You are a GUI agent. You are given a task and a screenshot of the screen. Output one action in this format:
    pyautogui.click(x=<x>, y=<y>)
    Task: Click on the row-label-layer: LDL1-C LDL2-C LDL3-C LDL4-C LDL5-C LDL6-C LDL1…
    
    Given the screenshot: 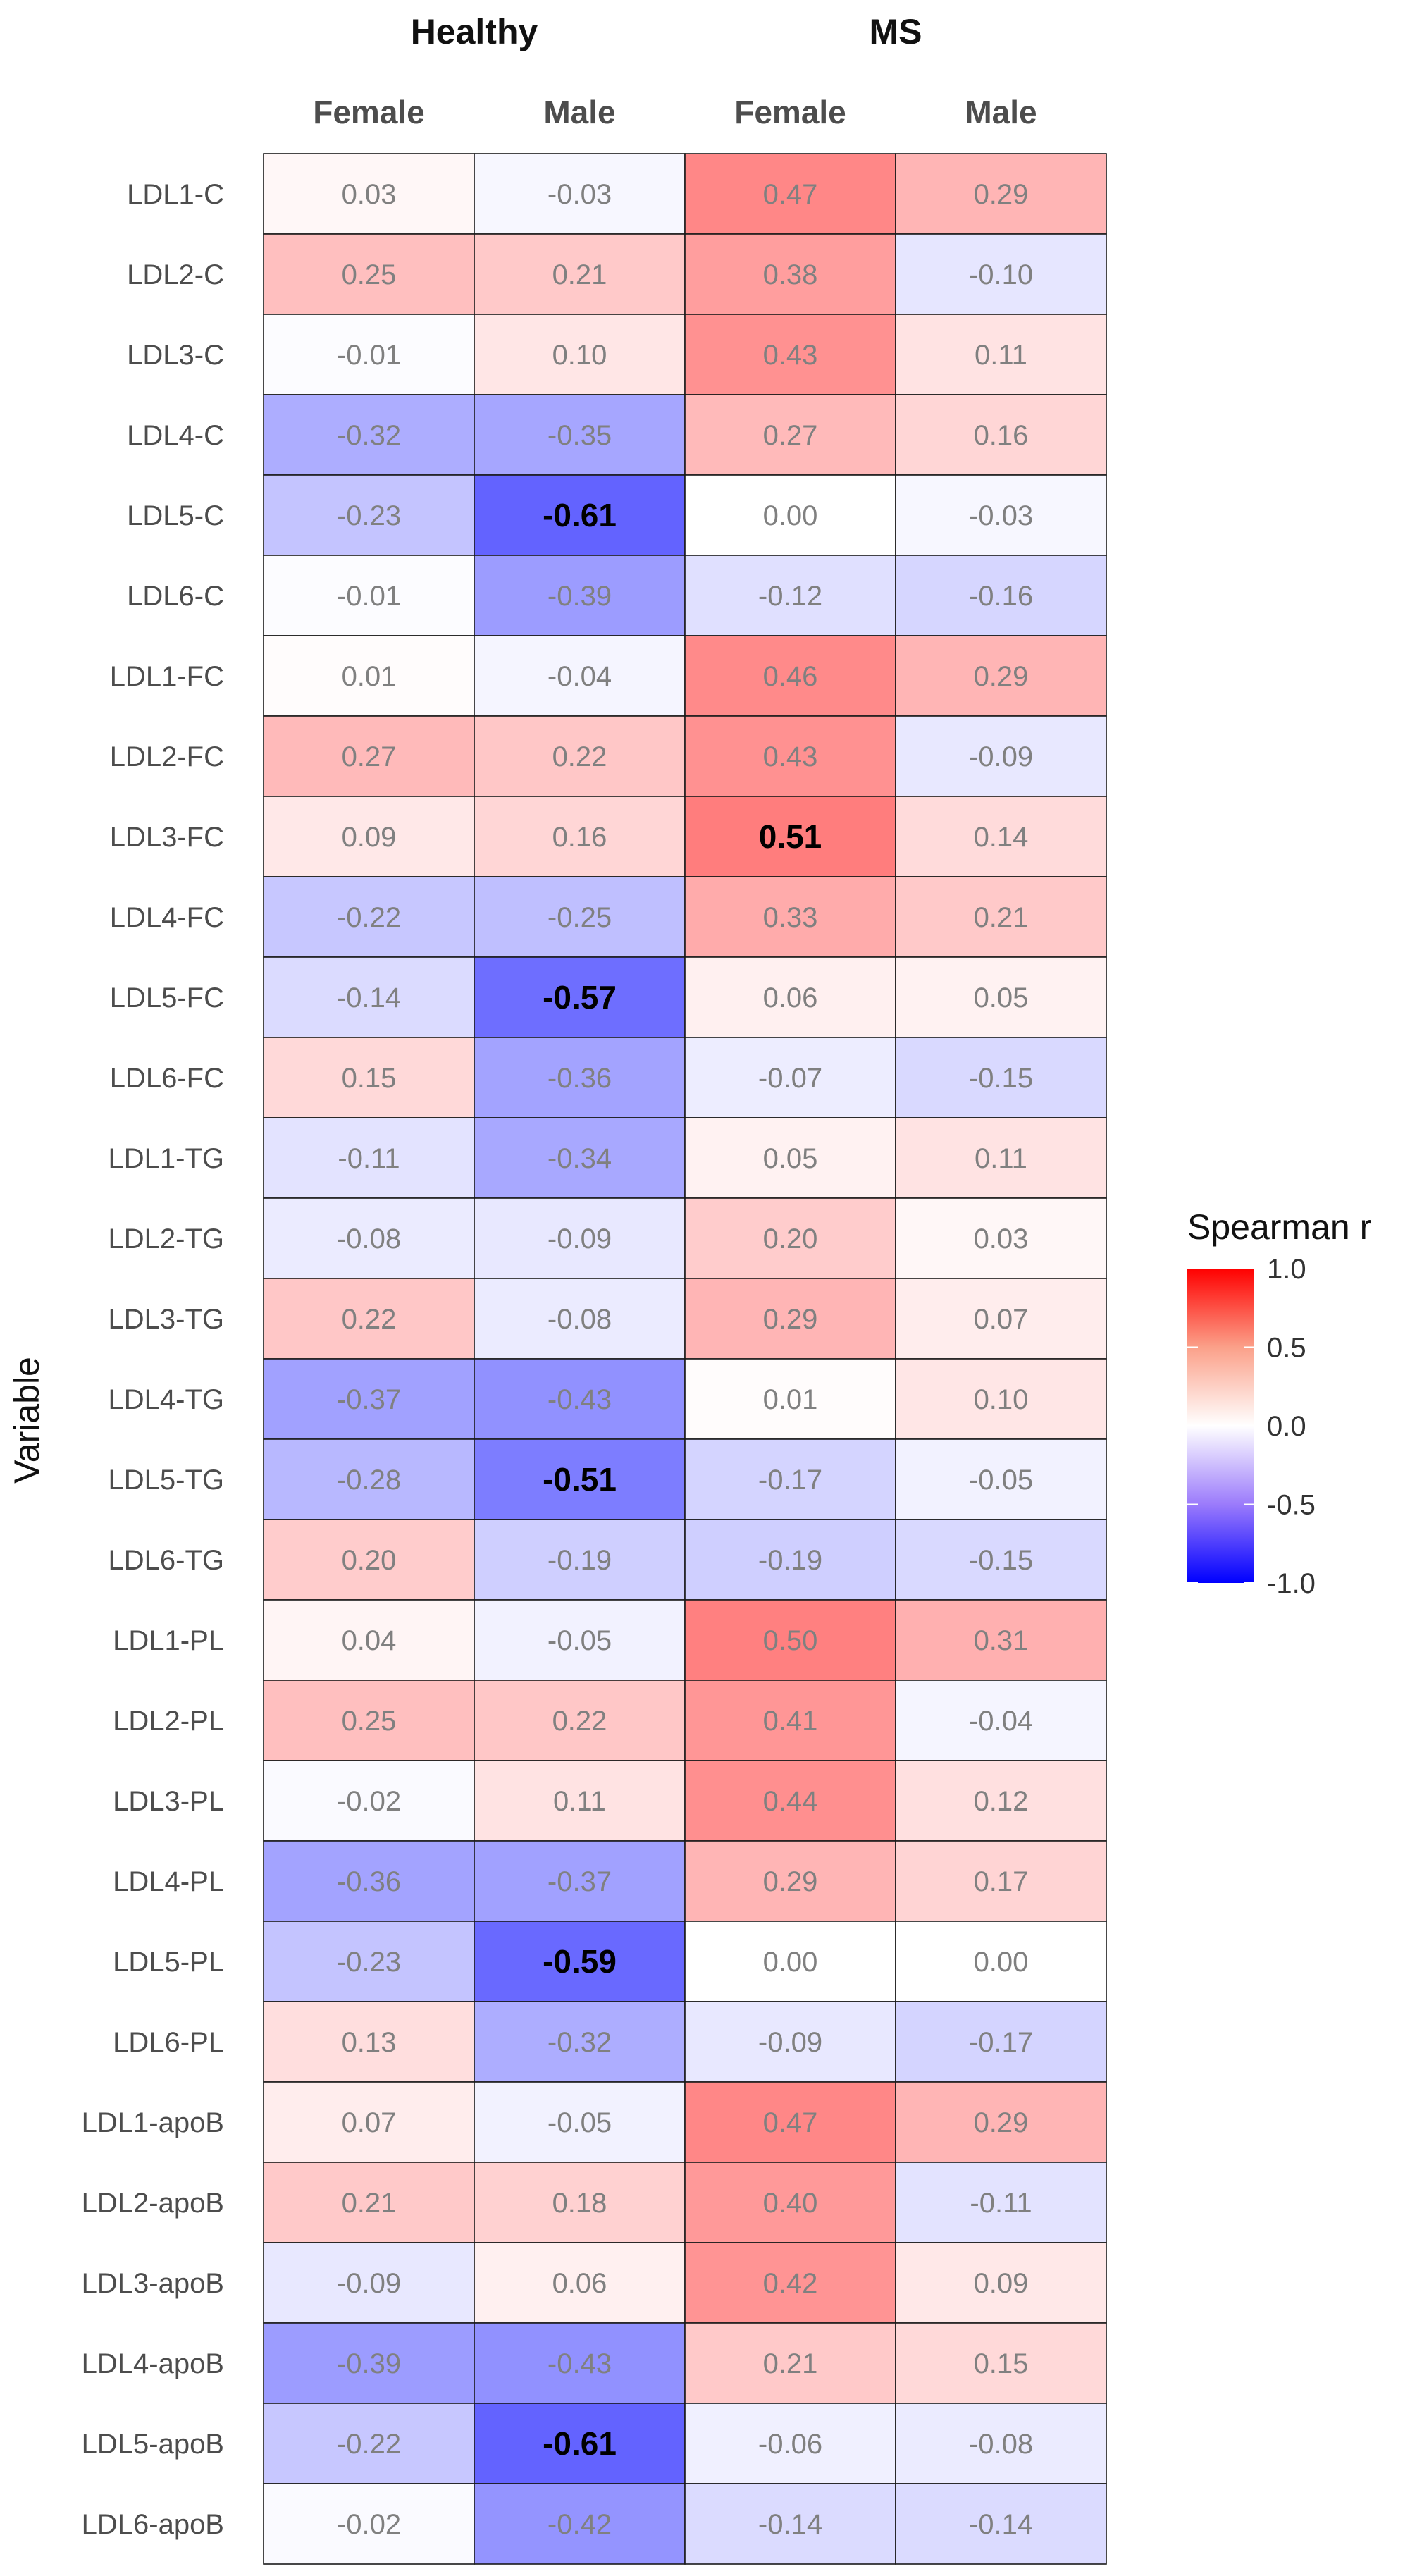 What is the action you would take?
    pyautogui.click(x=153, y=1359)
    